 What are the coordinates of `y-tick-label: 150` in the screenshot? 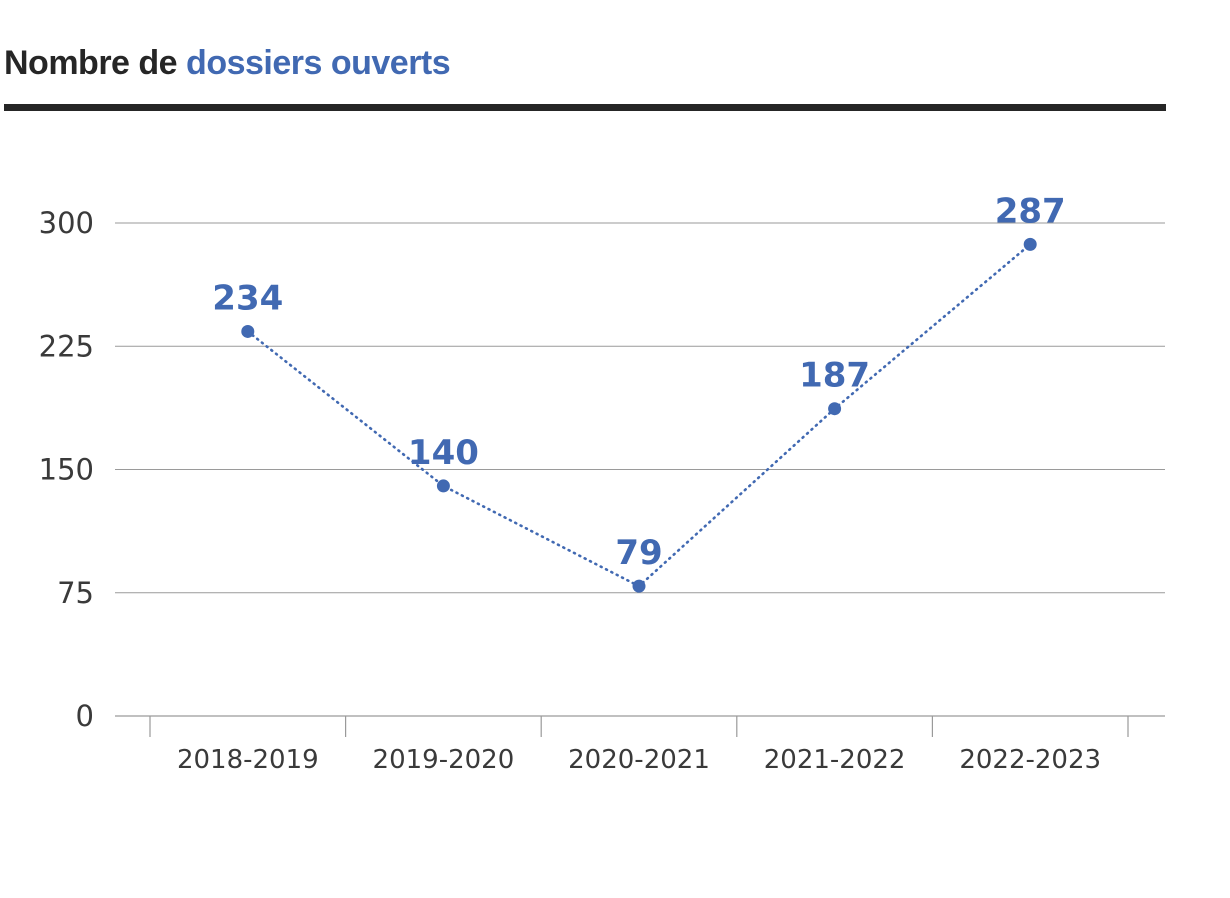 It's located at (66, 470).